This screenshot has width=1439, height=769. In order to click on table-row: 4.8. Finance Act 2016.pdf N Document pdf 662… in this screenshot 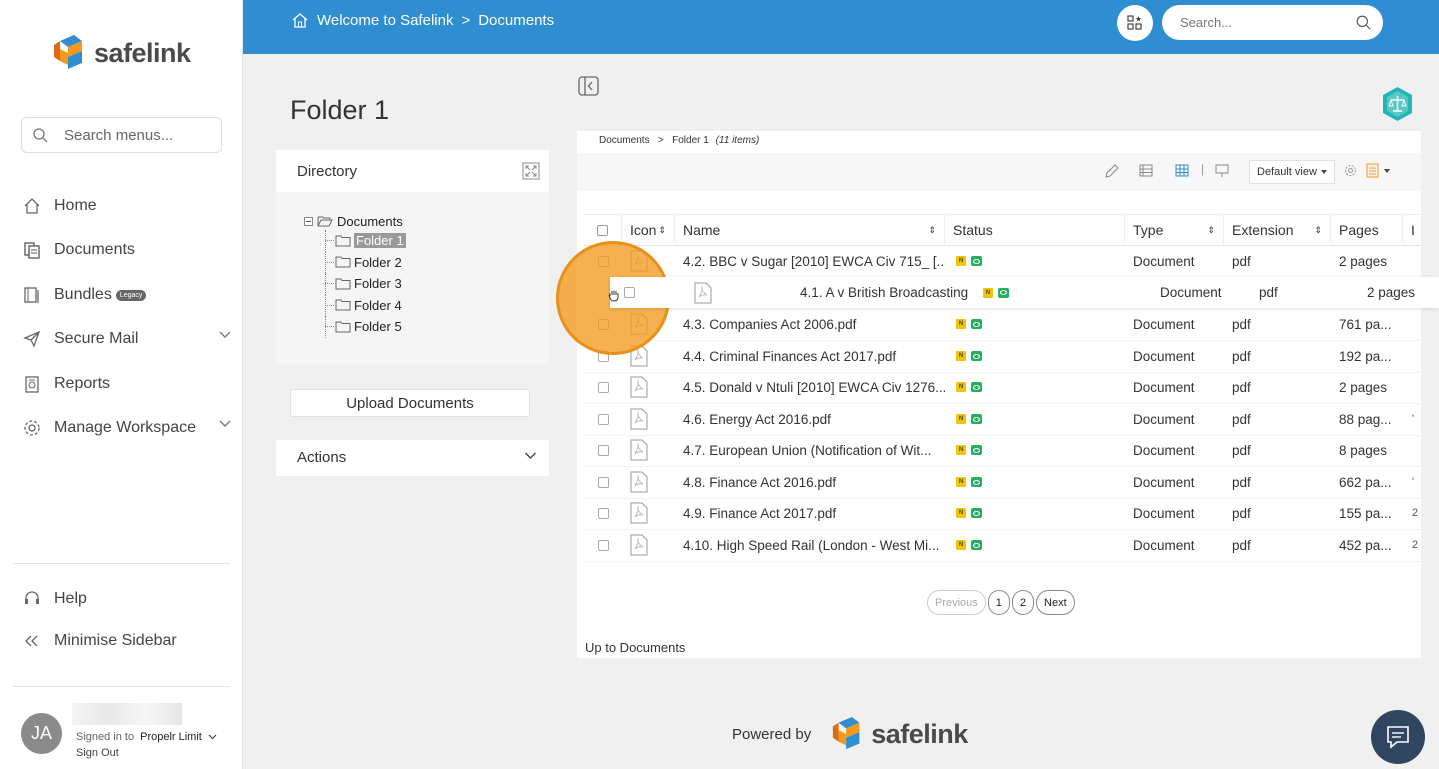, I will do `click(1002, 483)`.